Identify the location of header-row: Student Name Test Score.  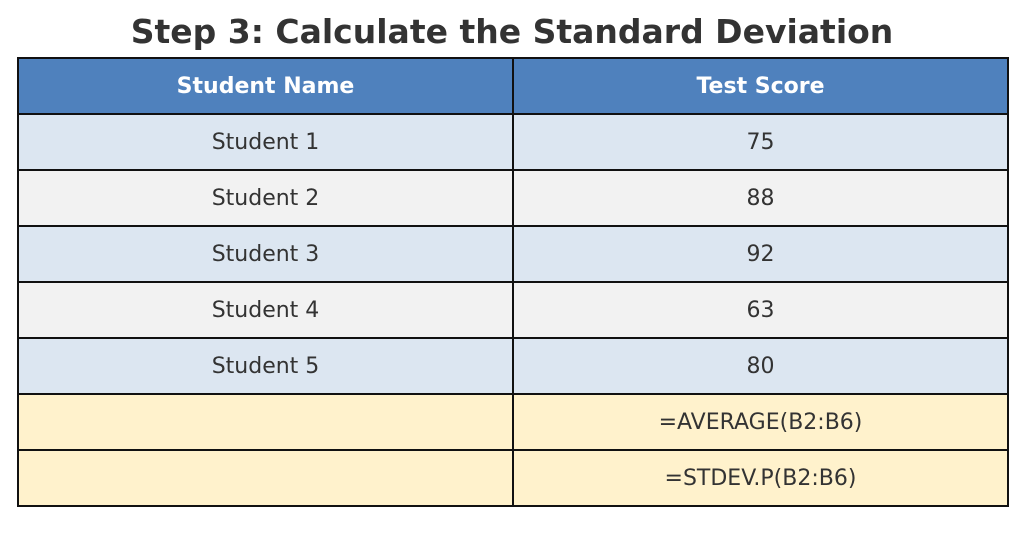
(513, 86).